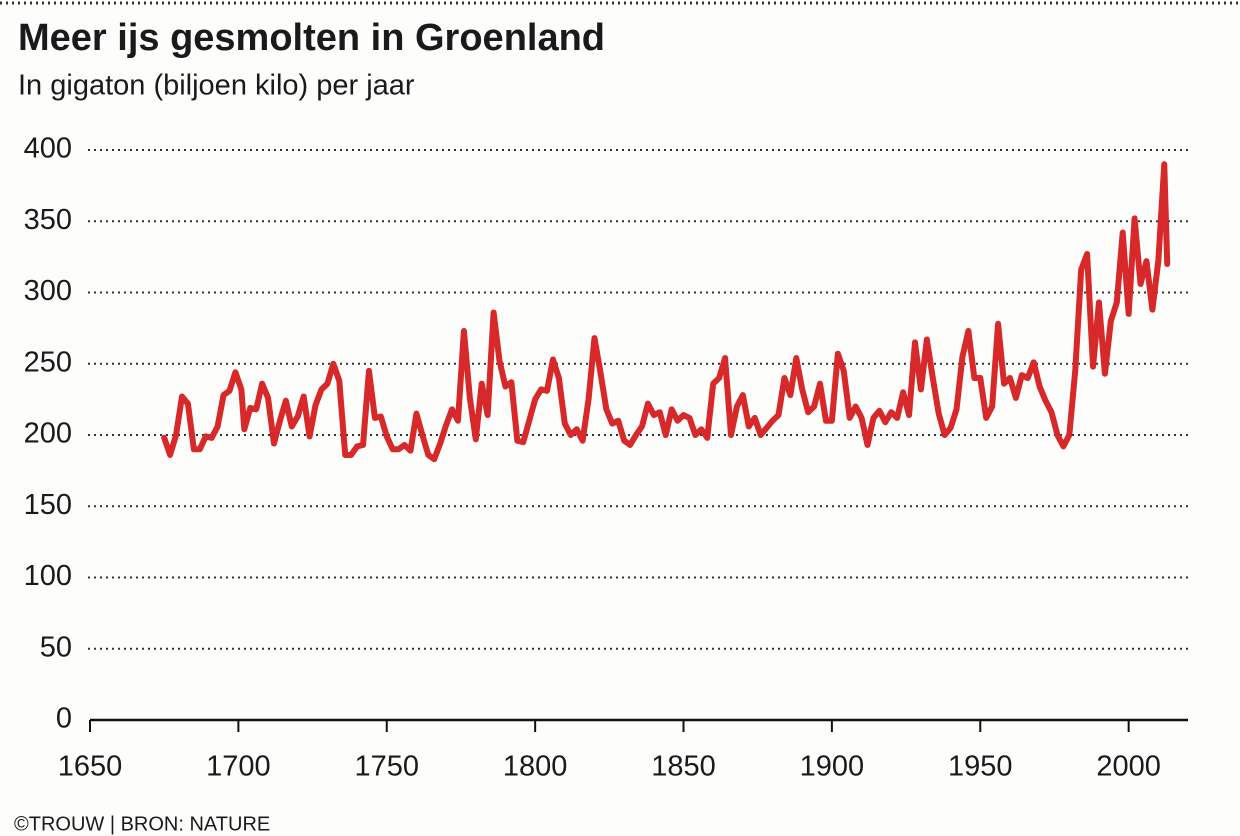 This screenshot has height=836, width=1240. I want to click on y-tick-label: 300, so click(48, 291).